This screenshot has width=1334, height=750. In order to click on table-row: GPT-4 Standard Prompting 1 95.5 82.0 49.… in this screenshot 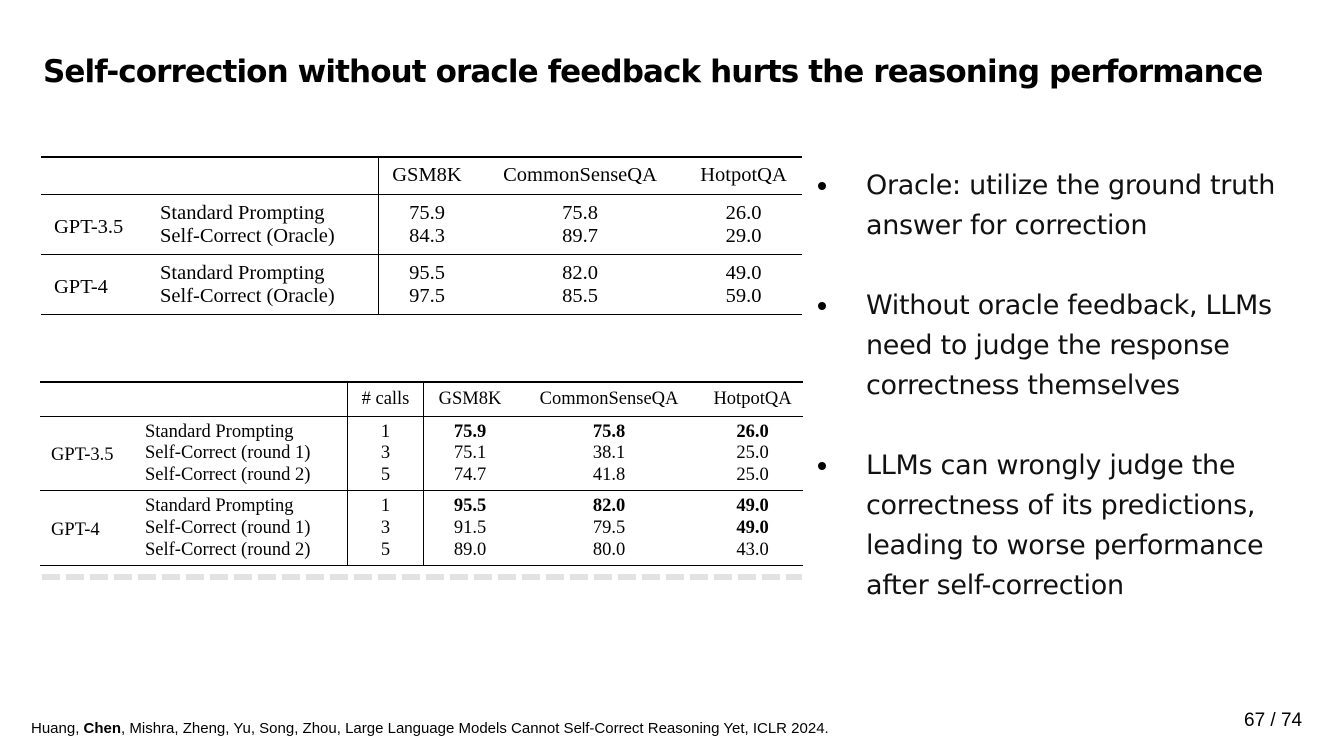, I will do `click(421, 515)`.